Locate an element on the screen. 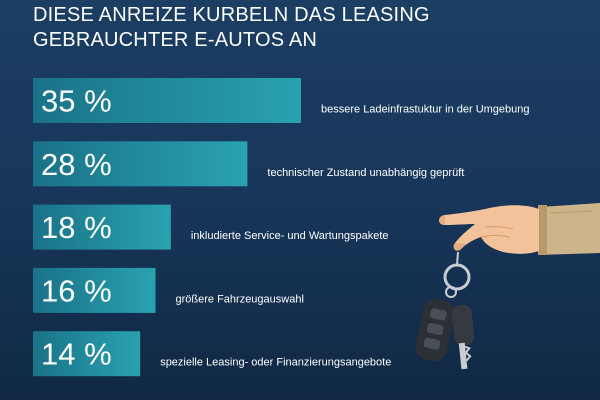  category-label: inkludierte Service- und Wartungspakete is located at coordinates (290, 236).